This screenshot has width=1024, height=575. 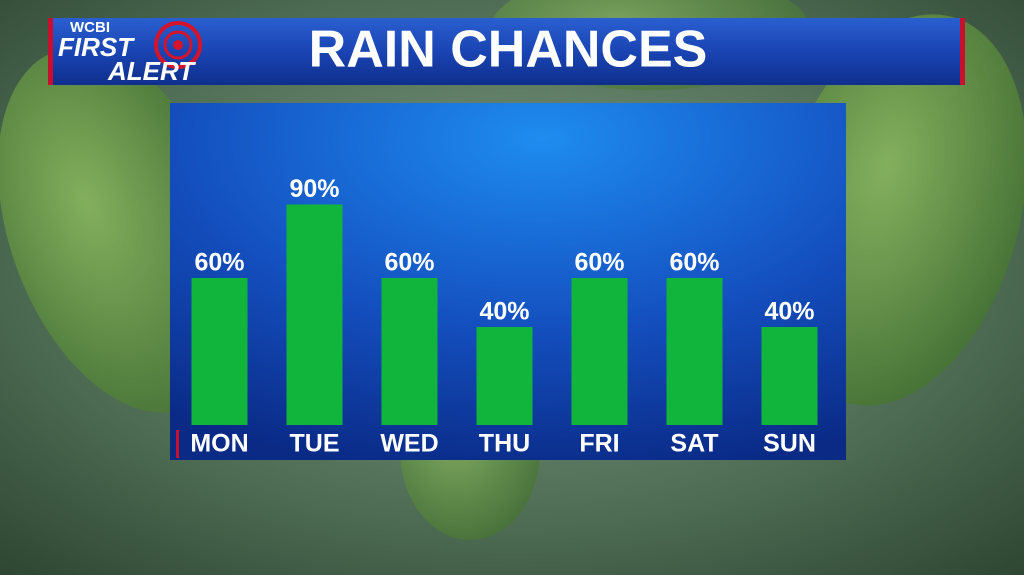 I want to click on x-tick-label: WED, so click(x=409, y=444).